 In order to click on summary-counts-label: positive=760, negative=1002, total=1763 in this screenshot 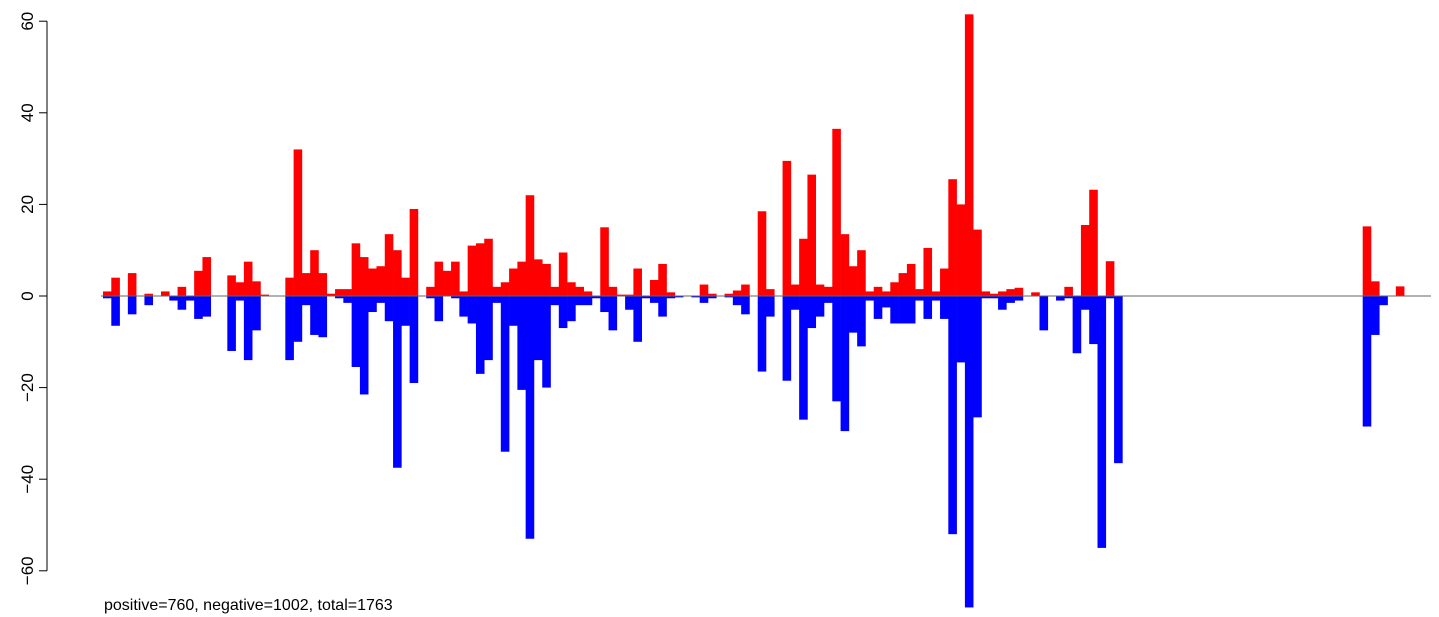, I will do `click(248, 605)`.